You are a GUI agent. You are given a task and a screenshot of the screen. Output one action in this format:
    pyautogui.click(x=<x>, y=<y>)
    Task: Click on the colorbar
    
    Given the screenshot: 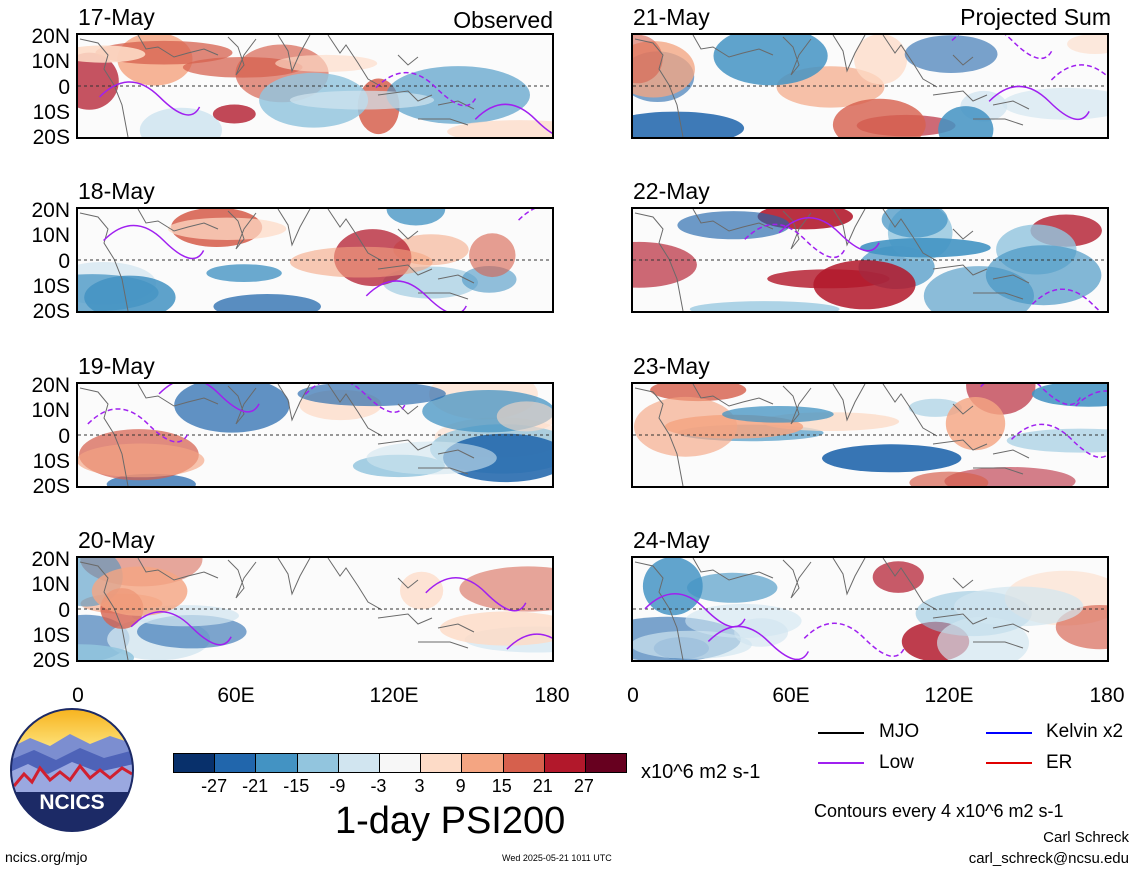 What is the action you would take?
    pyautogui.click(x=400, y=763)
    